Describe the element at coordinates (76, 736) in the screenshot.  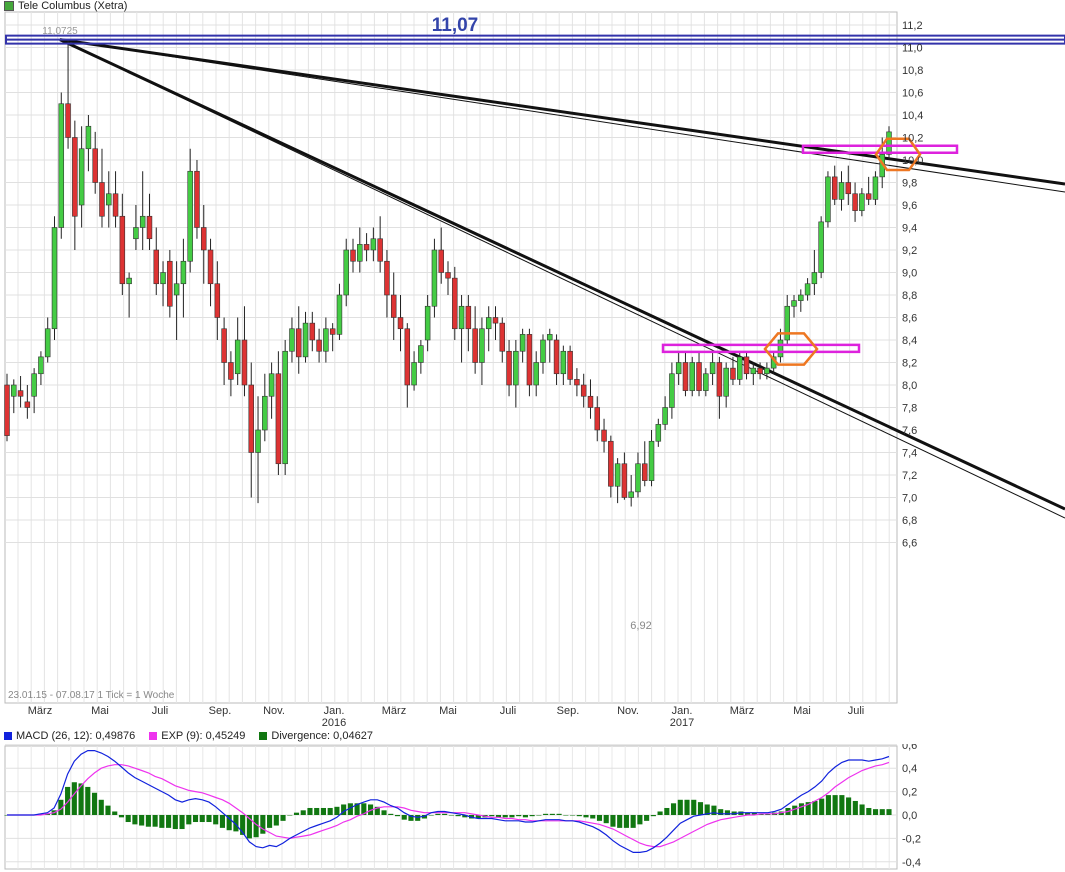
I see `macd-legend-label: MACD (26, 12): 0,49876` at that location.